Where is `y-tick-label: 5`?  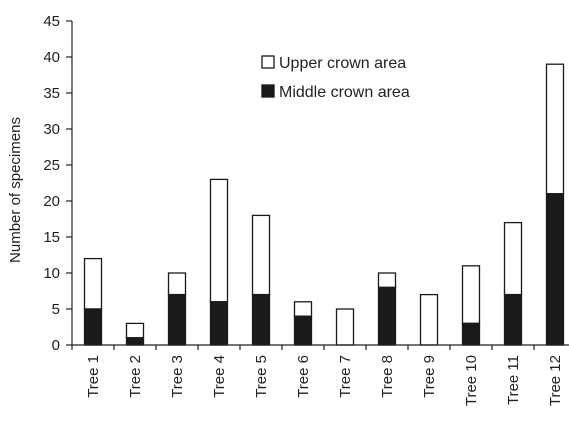
y-tick-label: 5 is located at coordinates (56, 309).